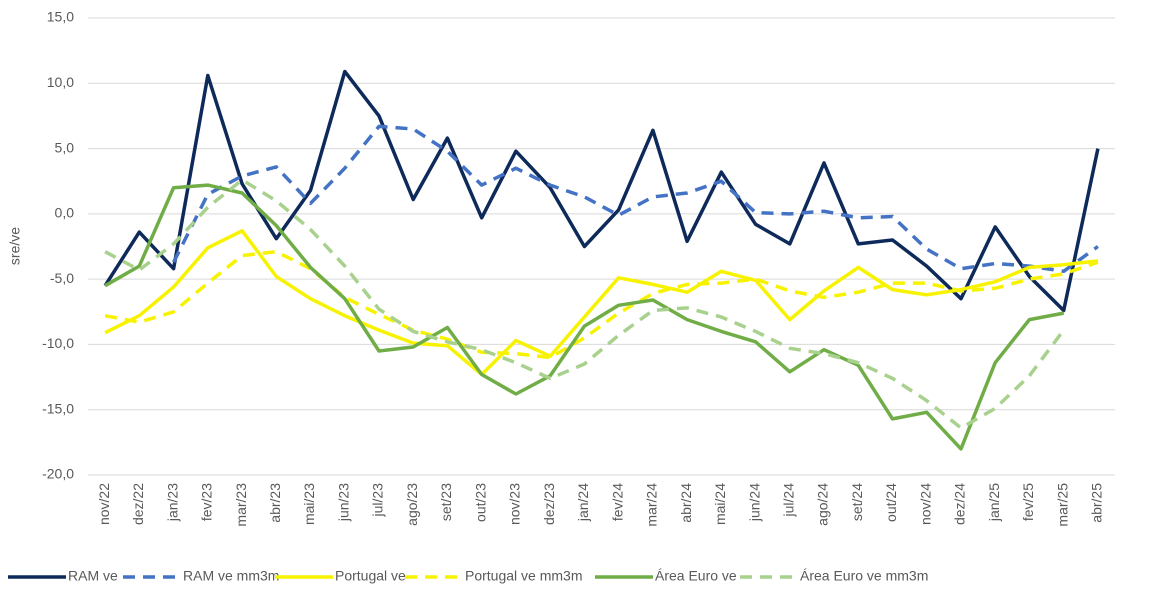  Describe the element at coordinates (994, 502) in the screenshot. I see `x-tick-label: jan/25` at that location.